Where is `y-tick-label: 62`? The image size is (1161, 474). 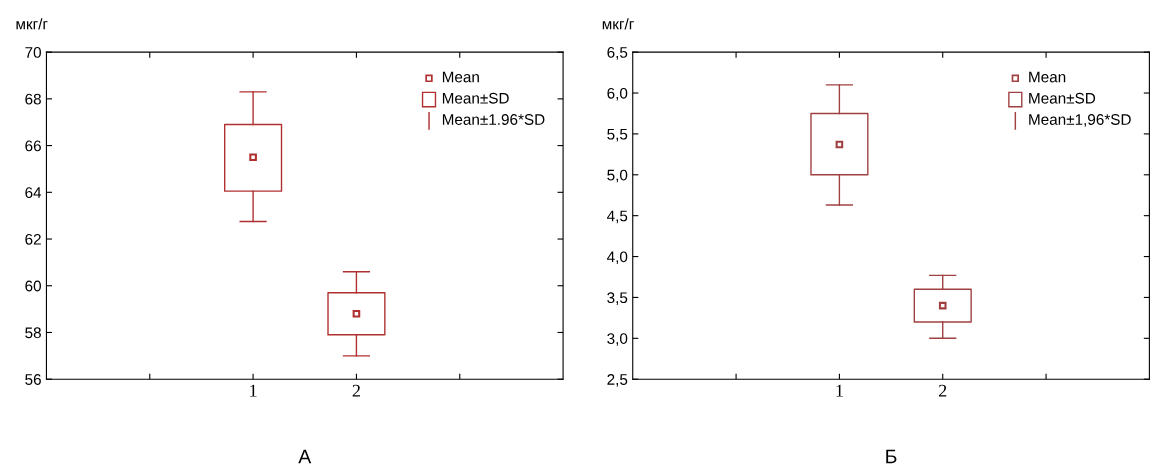
y-tick-label: 62 is located at coordinates (33, 239).